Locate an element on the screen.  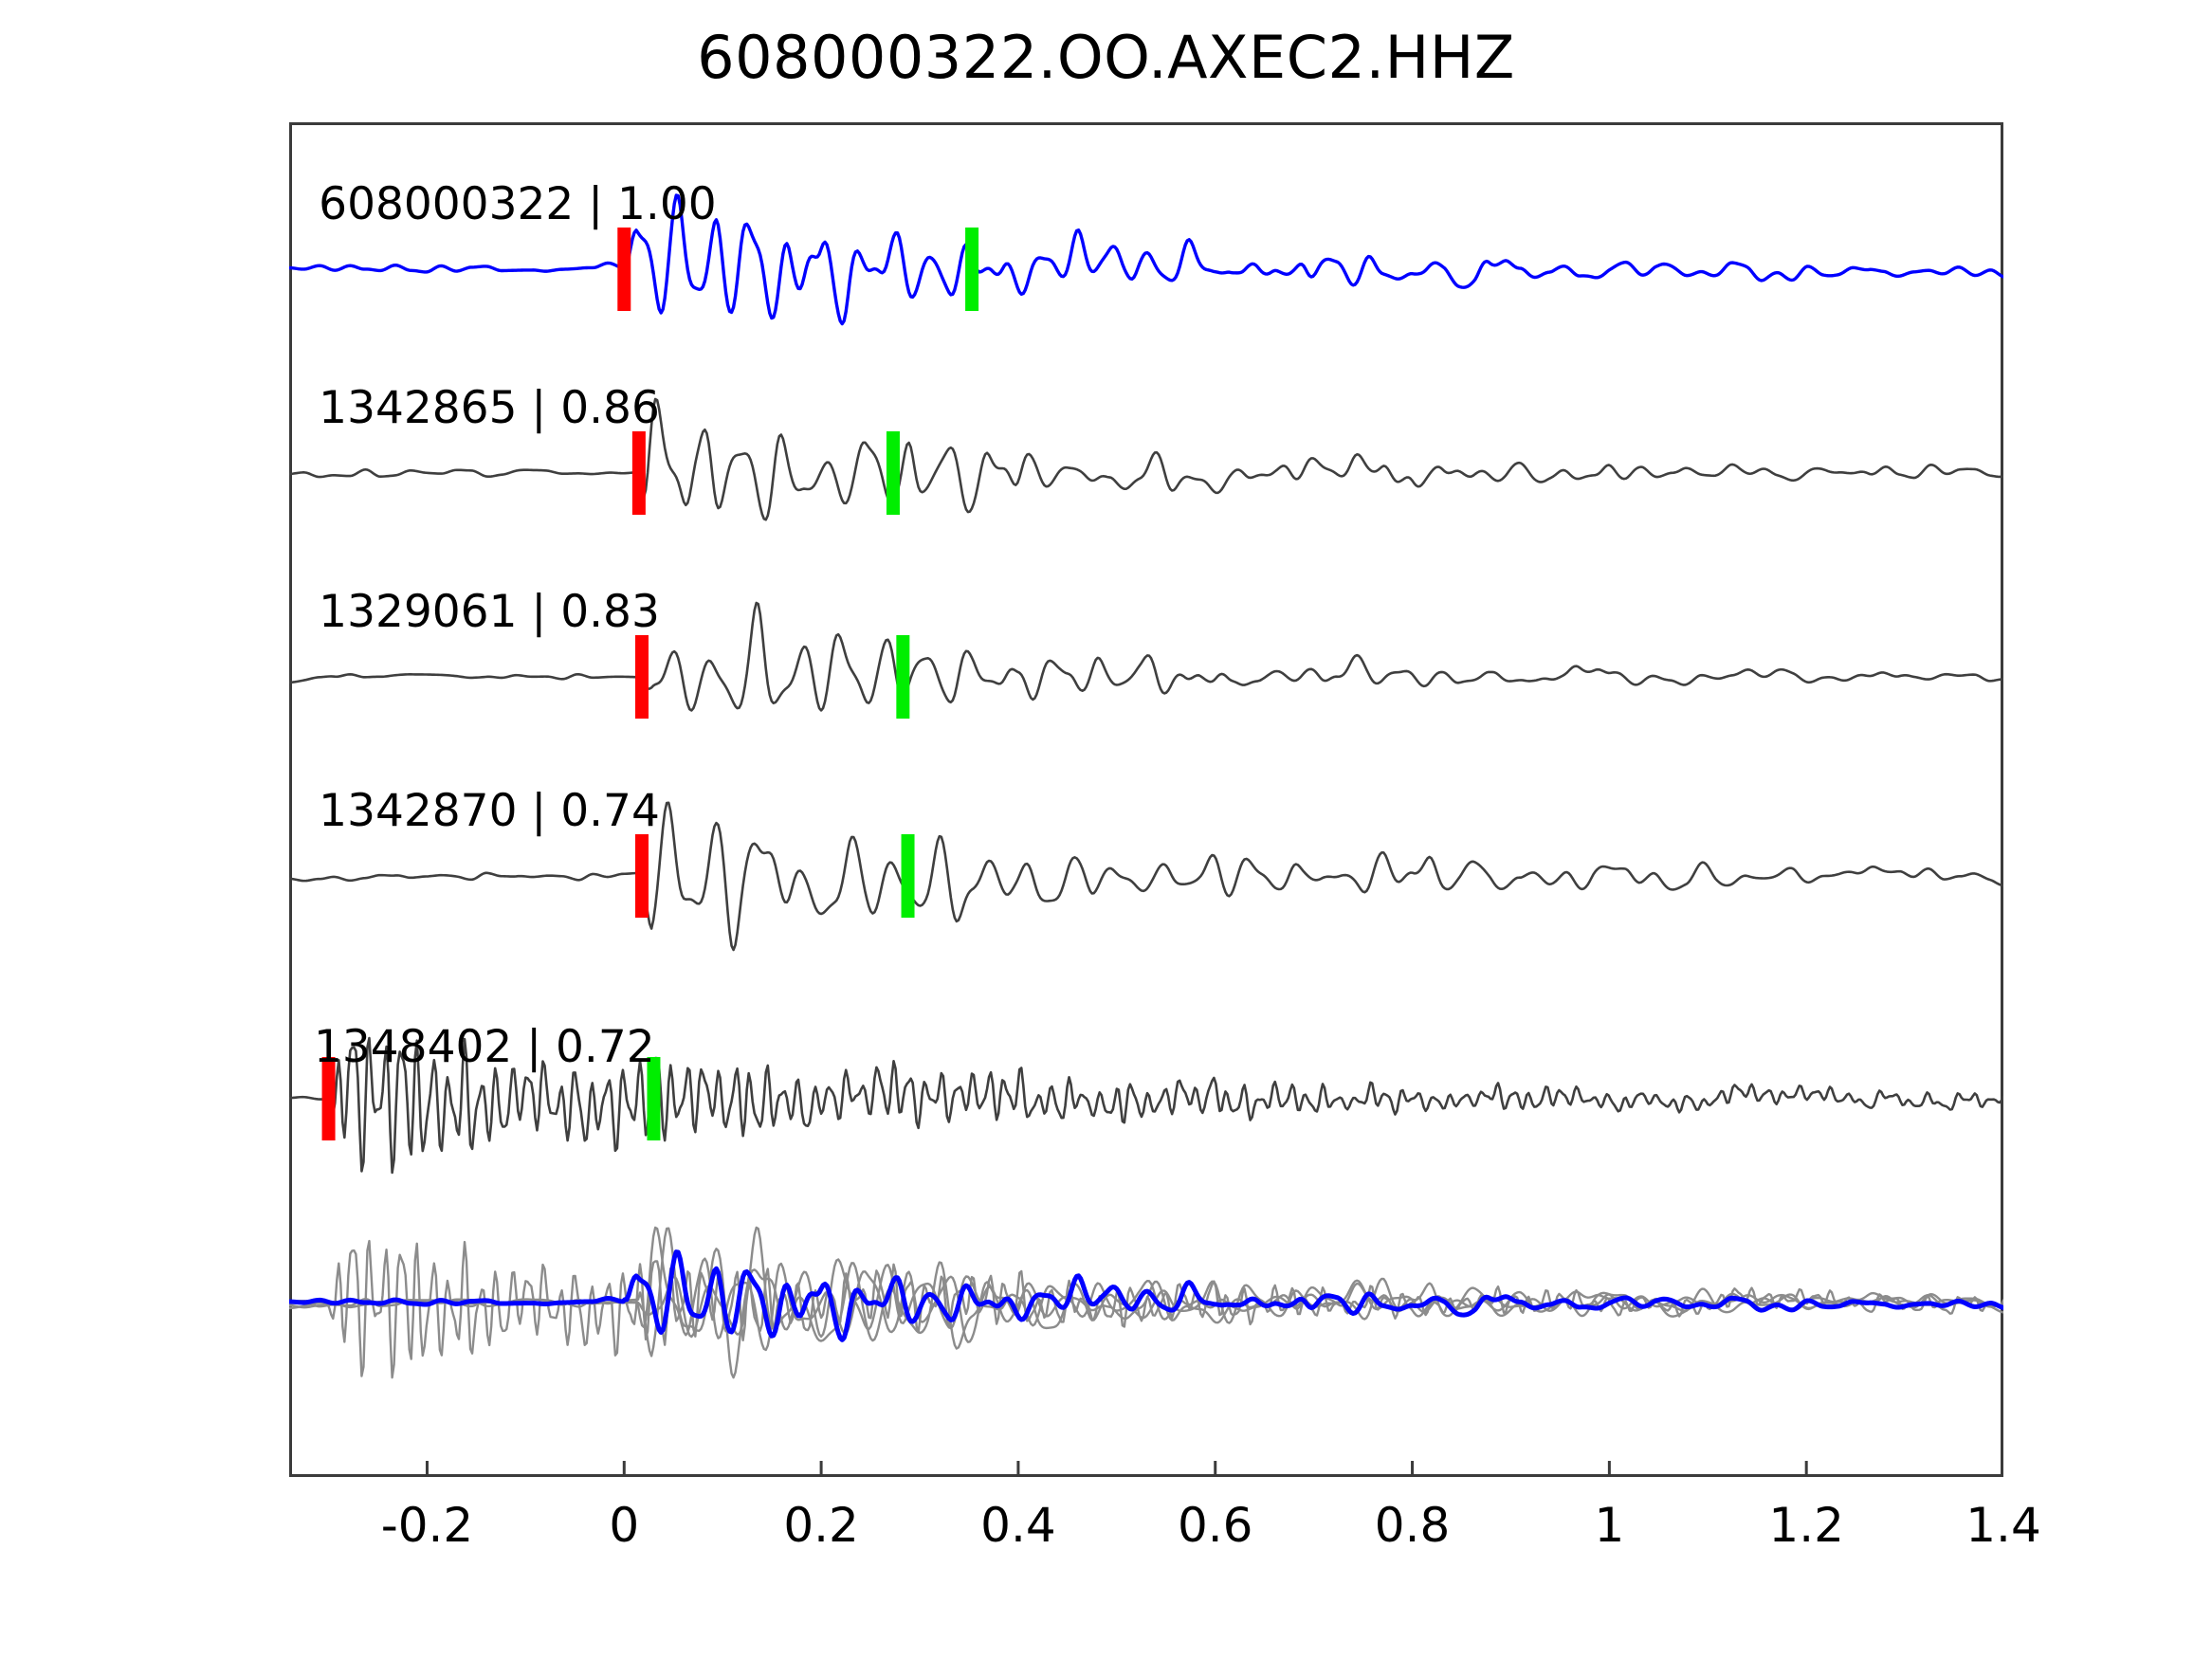
page-title: 608000322.OO.AXEC2.HHZ is located at coordinates (1106, 57).